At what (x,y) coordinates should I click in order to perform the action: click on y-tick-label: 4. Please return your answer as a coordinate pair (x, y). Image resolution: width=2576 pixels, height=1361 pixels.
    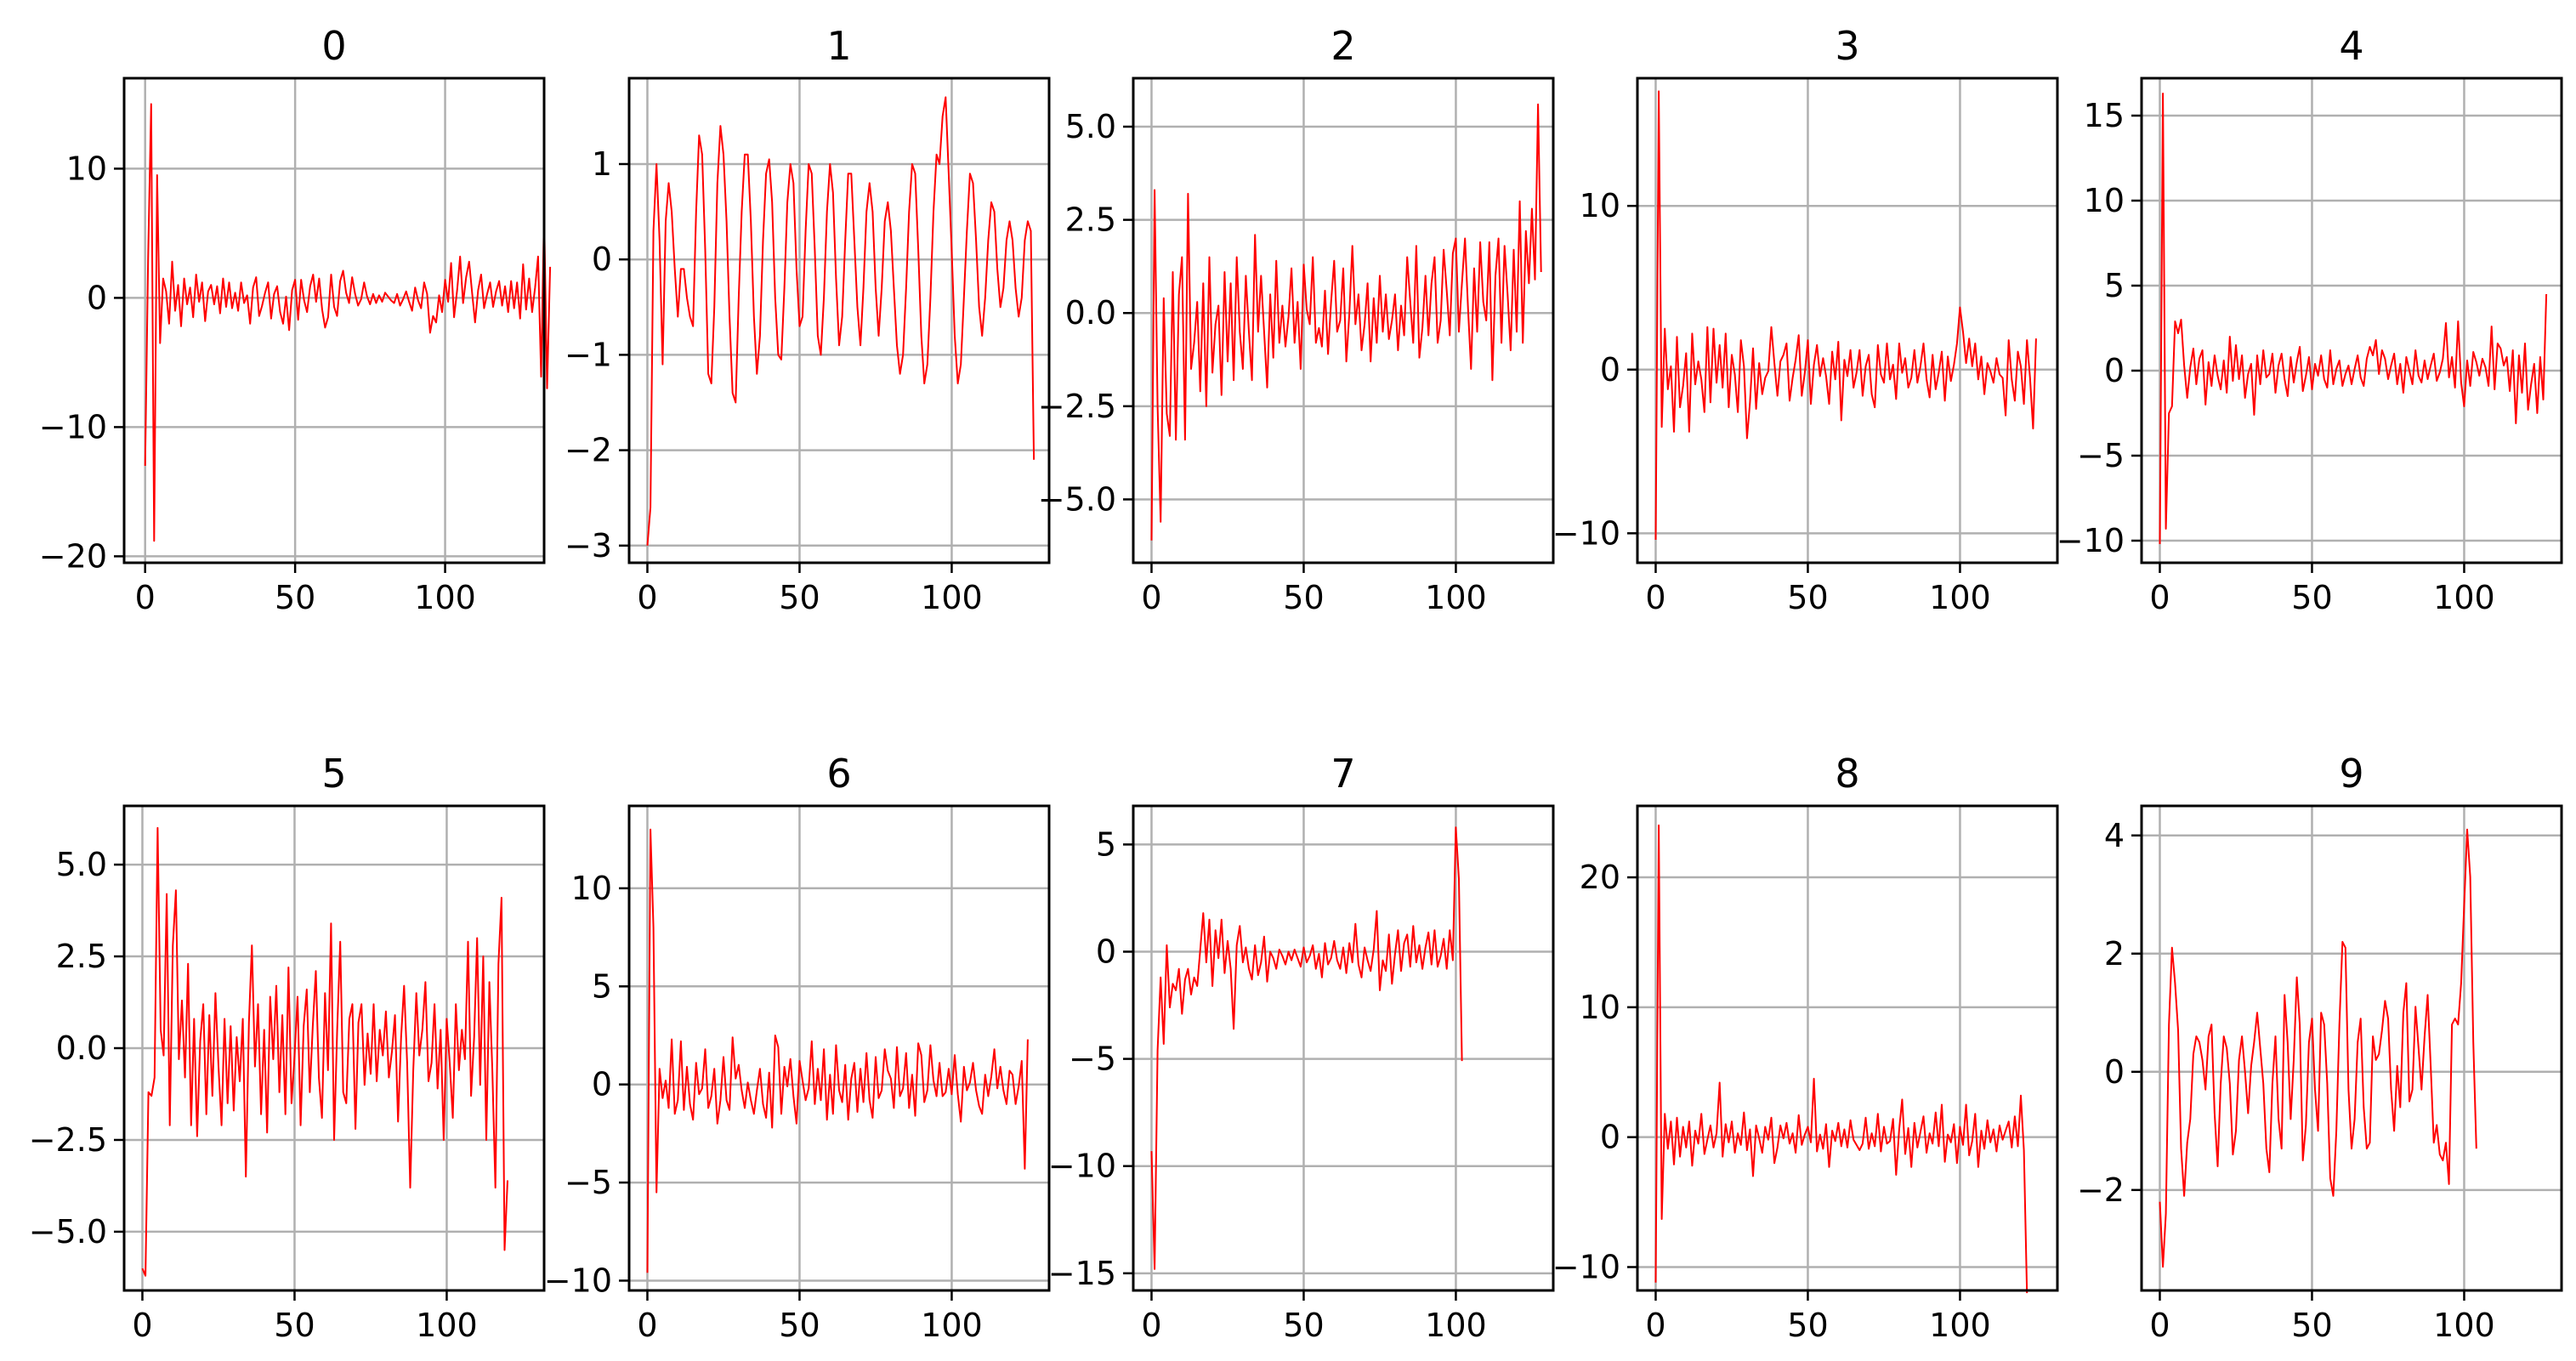
    Looking at the image, I should click on (2114, 836).